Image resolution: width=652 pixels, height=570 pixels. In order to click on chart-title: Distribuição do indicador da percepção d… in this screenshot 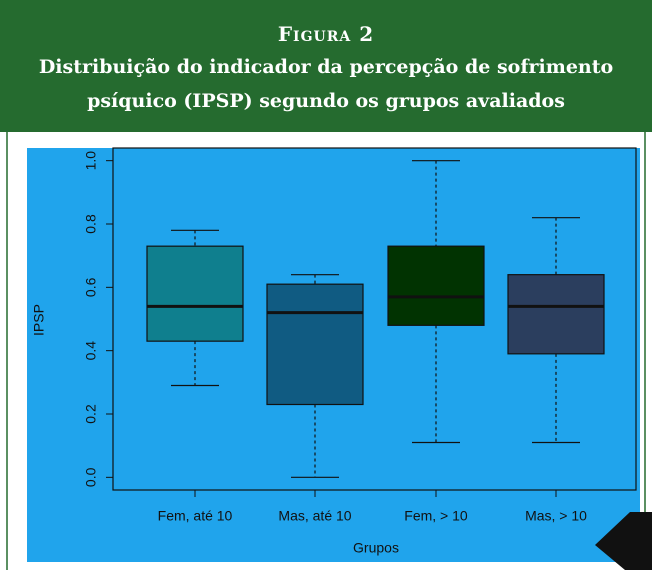, I will do `click(326, 84)`.